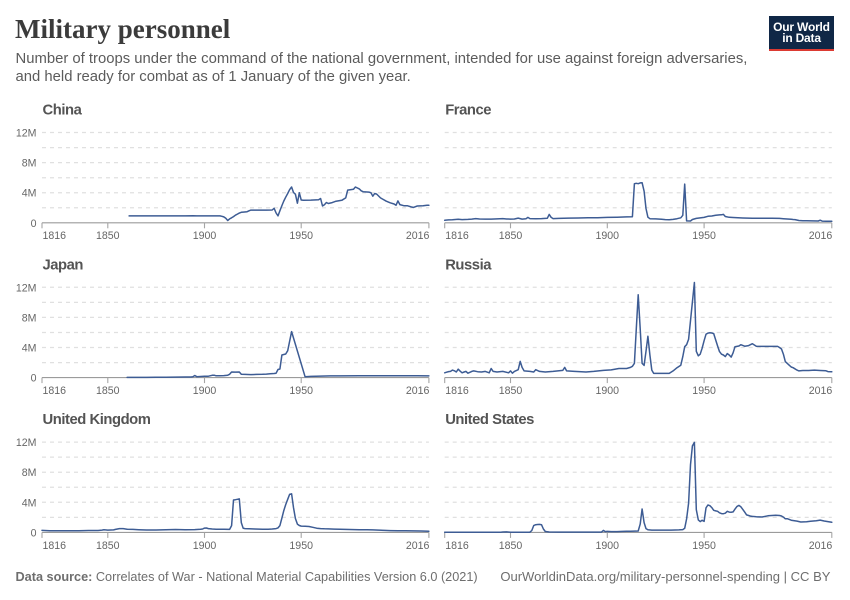 This screenshot has height=600, width=850. Describe the element at coordinates (468, 265) in the screenshot. I see `svg-text: Russia` at that location.